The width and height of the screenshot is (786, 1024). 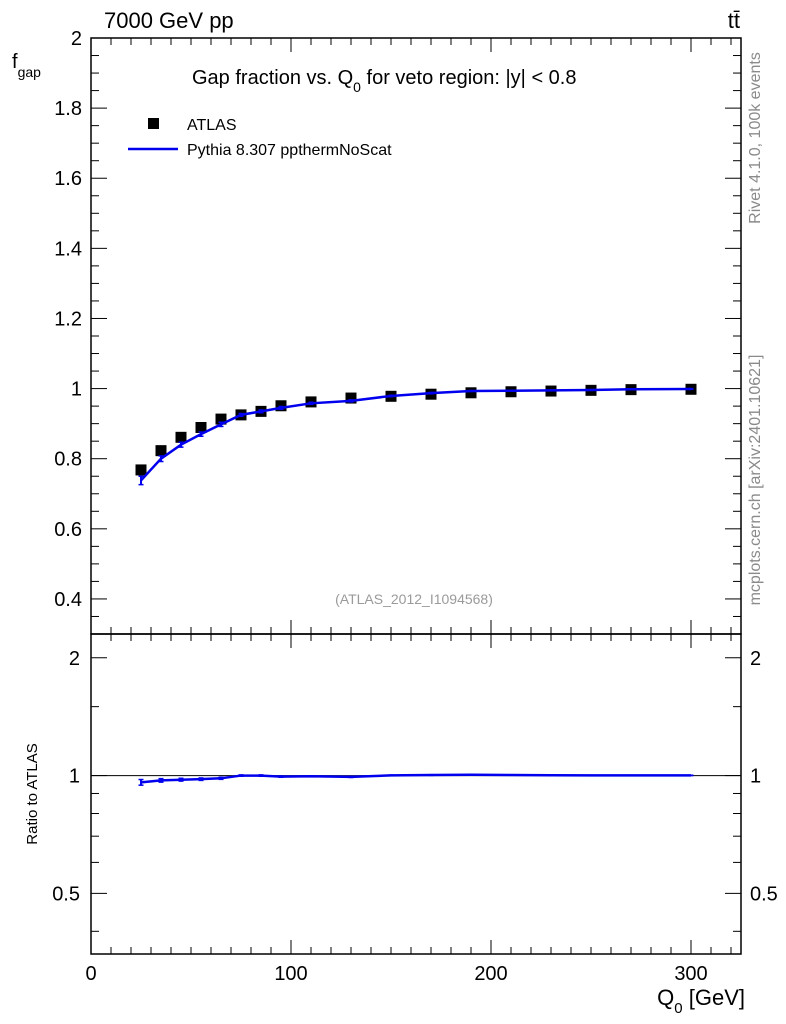 What do you see at coordinates (289, 150) in the screenshot?
I see `legend-mc-label: Pythia 8.307 ppthermNoScat` at bounding box center [289, 150].